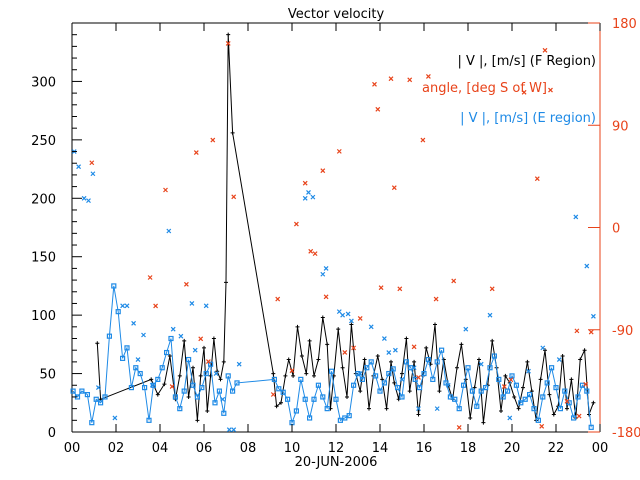  I want to click on x-tick-label: 06, so click(204, 448).